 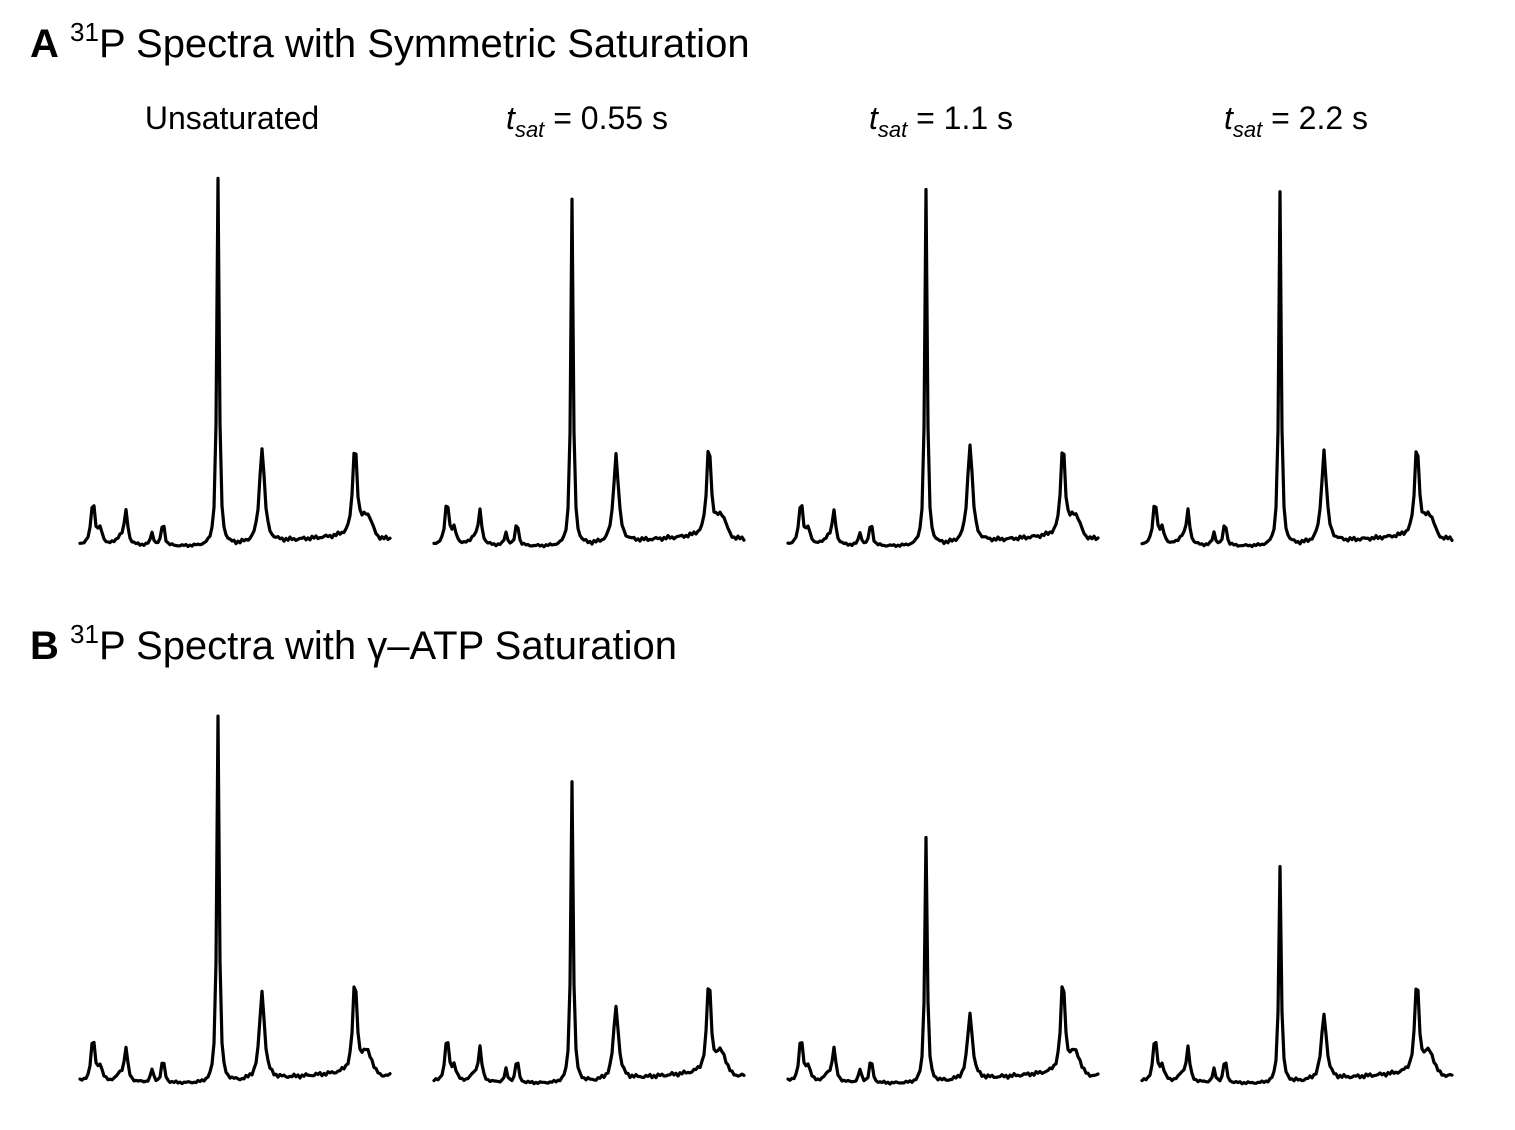 What do you see at coordinates (232, 118) in the screenshot?
I see `column-label-unsaturated: Unsaturated` at bounding box center [232, 118].